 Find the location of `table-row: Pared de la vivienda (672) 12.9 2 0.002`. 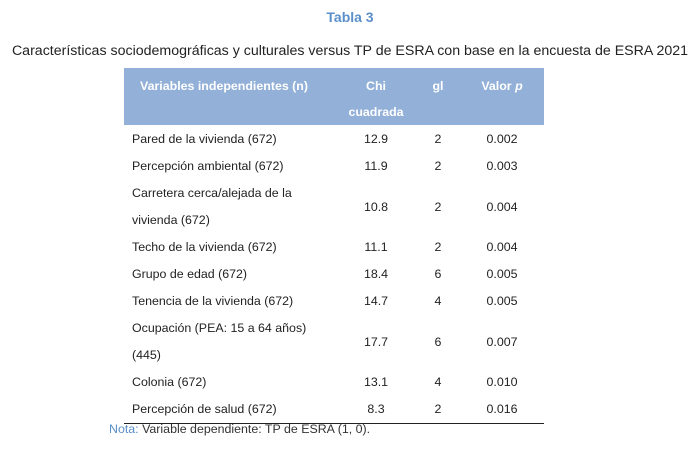

table-row: Pared de la vivienda (672) 12.9 2 0.002 is located at coordinates (334, 139).